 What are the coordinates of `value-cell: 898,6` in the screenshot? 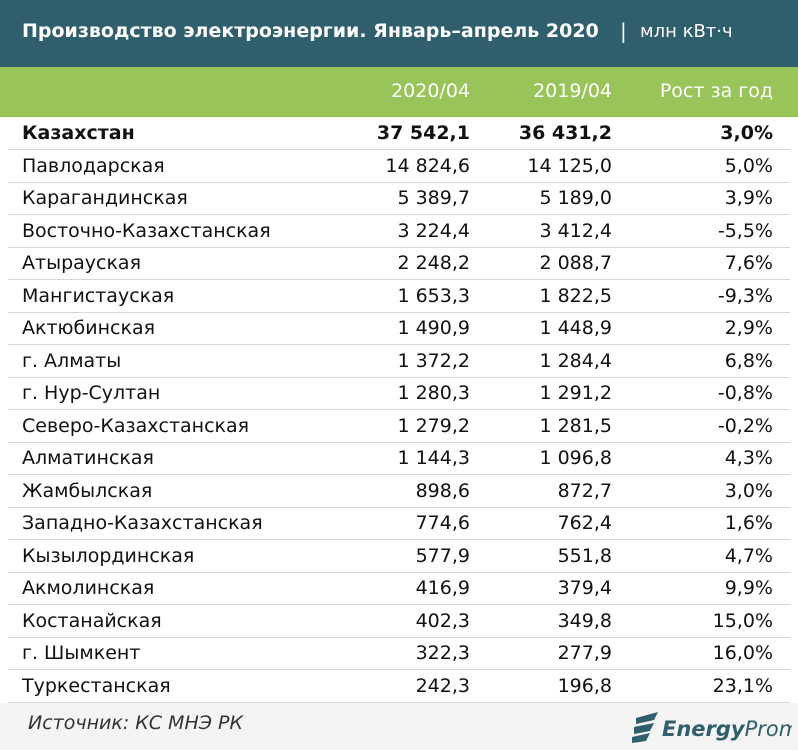 It's located at (442, 490).